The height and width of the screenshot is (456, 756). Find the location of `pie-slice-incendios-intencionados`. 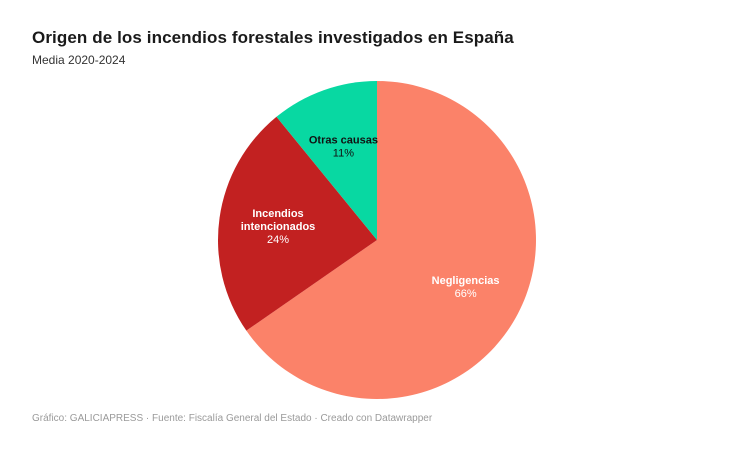

pie-slice-incendios-intencionados is located at coordinates (297, 223).